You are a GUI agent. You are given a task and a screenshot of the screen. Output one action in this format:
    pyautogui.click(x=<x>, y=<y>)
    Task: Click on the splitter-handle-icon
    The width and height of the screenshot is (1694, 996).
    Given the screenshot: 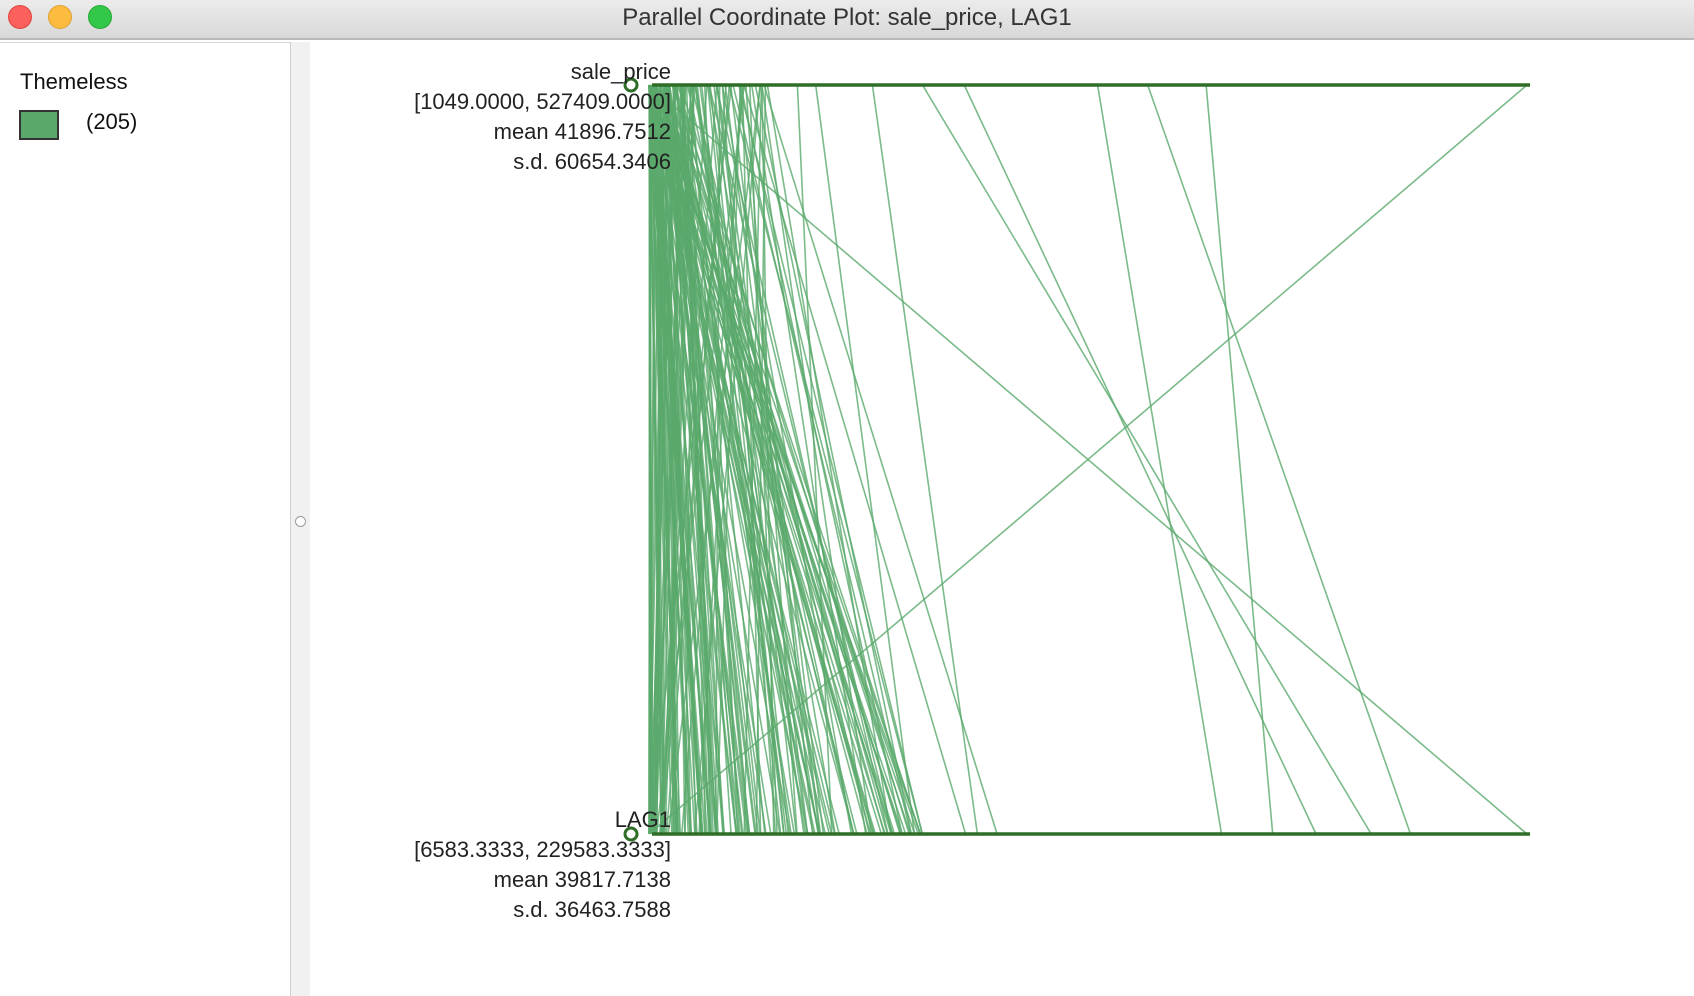 What is the action you would take?
    pyautogui.click(x=300, y=521)
    